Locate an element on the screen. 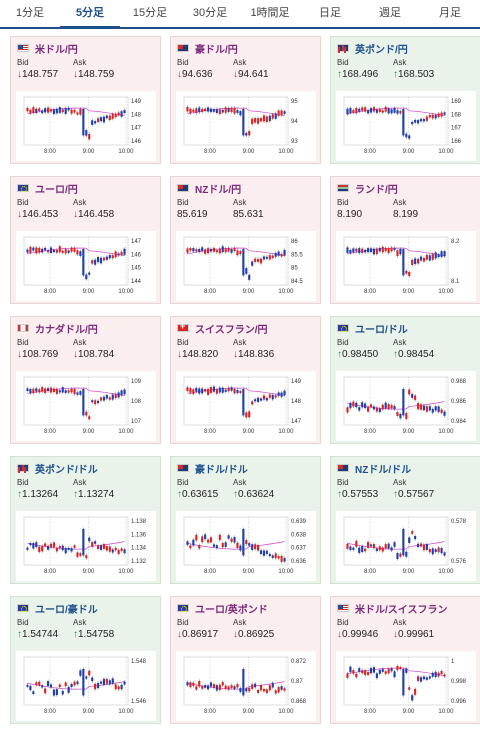 The width and height of the screenshot is (480, 734). mini-chart: 8:00 9:00 10:00 147 146 145 144 is located at coordinates (86, 266).